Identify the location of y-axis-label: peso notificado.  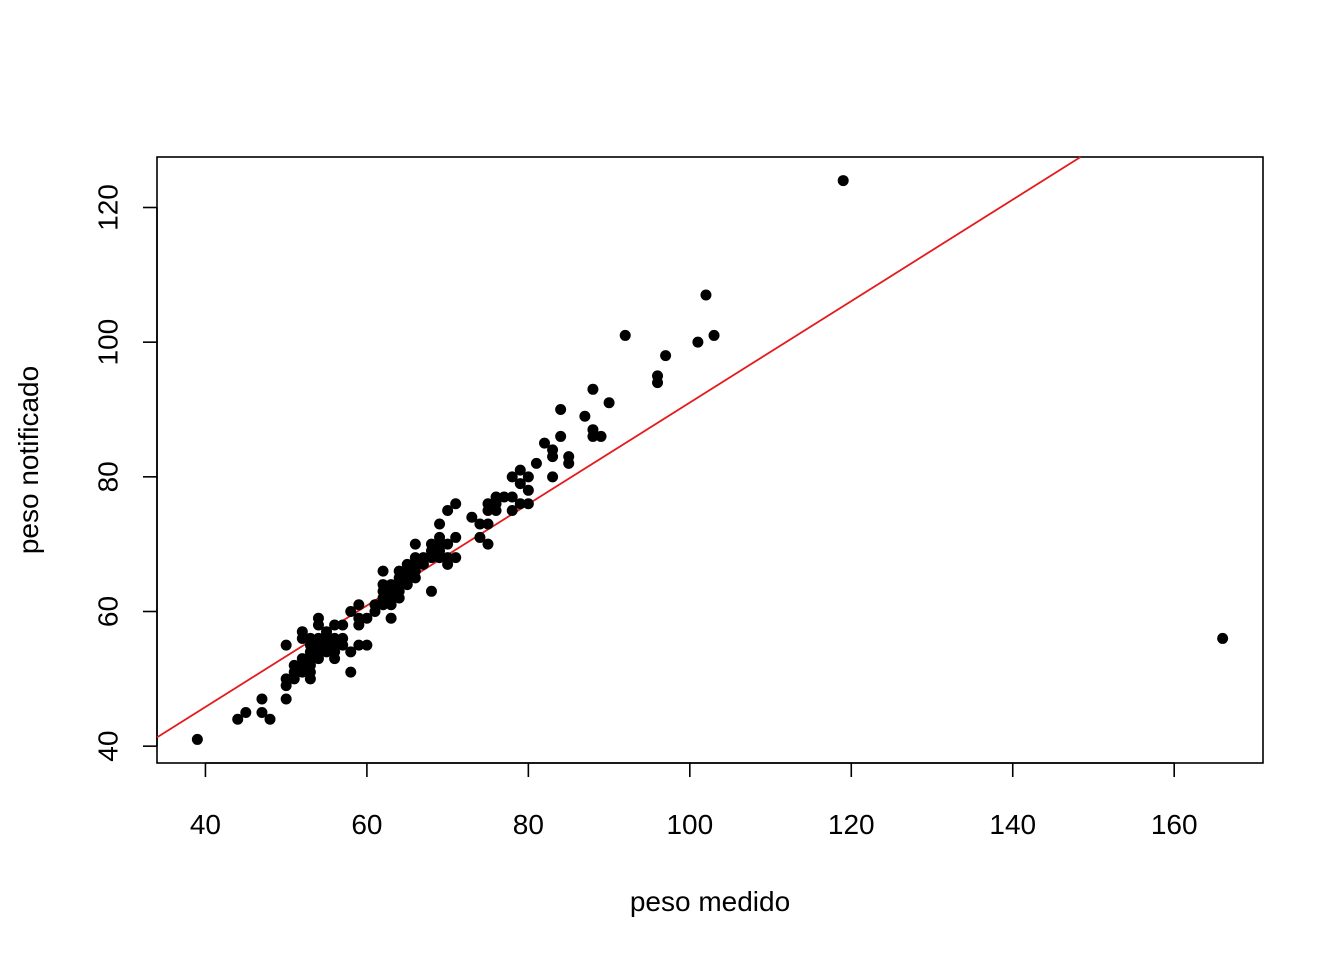
(28, 460).